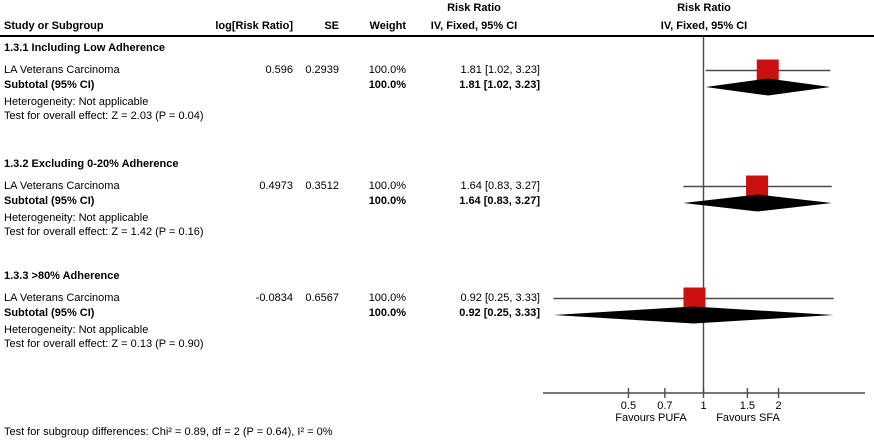 This screenshot has width=874, height=442. I want to click on column-header-ci-text: IV, Fixed, 95% CI, so click(474, 26).